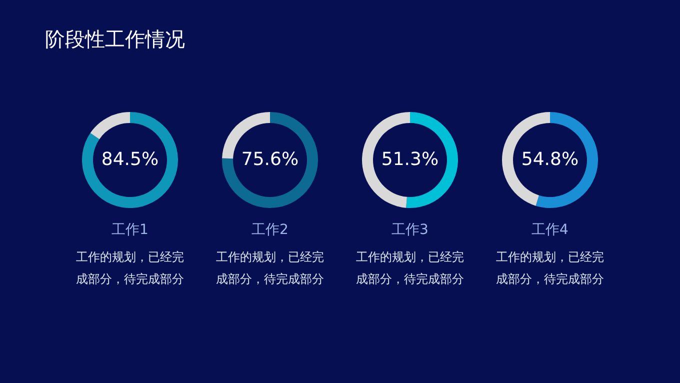 The image size is (680, 383). What do you see at coordinates (270, 230) in the screenshot?
I see `text: 工作2` at bounding box center [270, 230].